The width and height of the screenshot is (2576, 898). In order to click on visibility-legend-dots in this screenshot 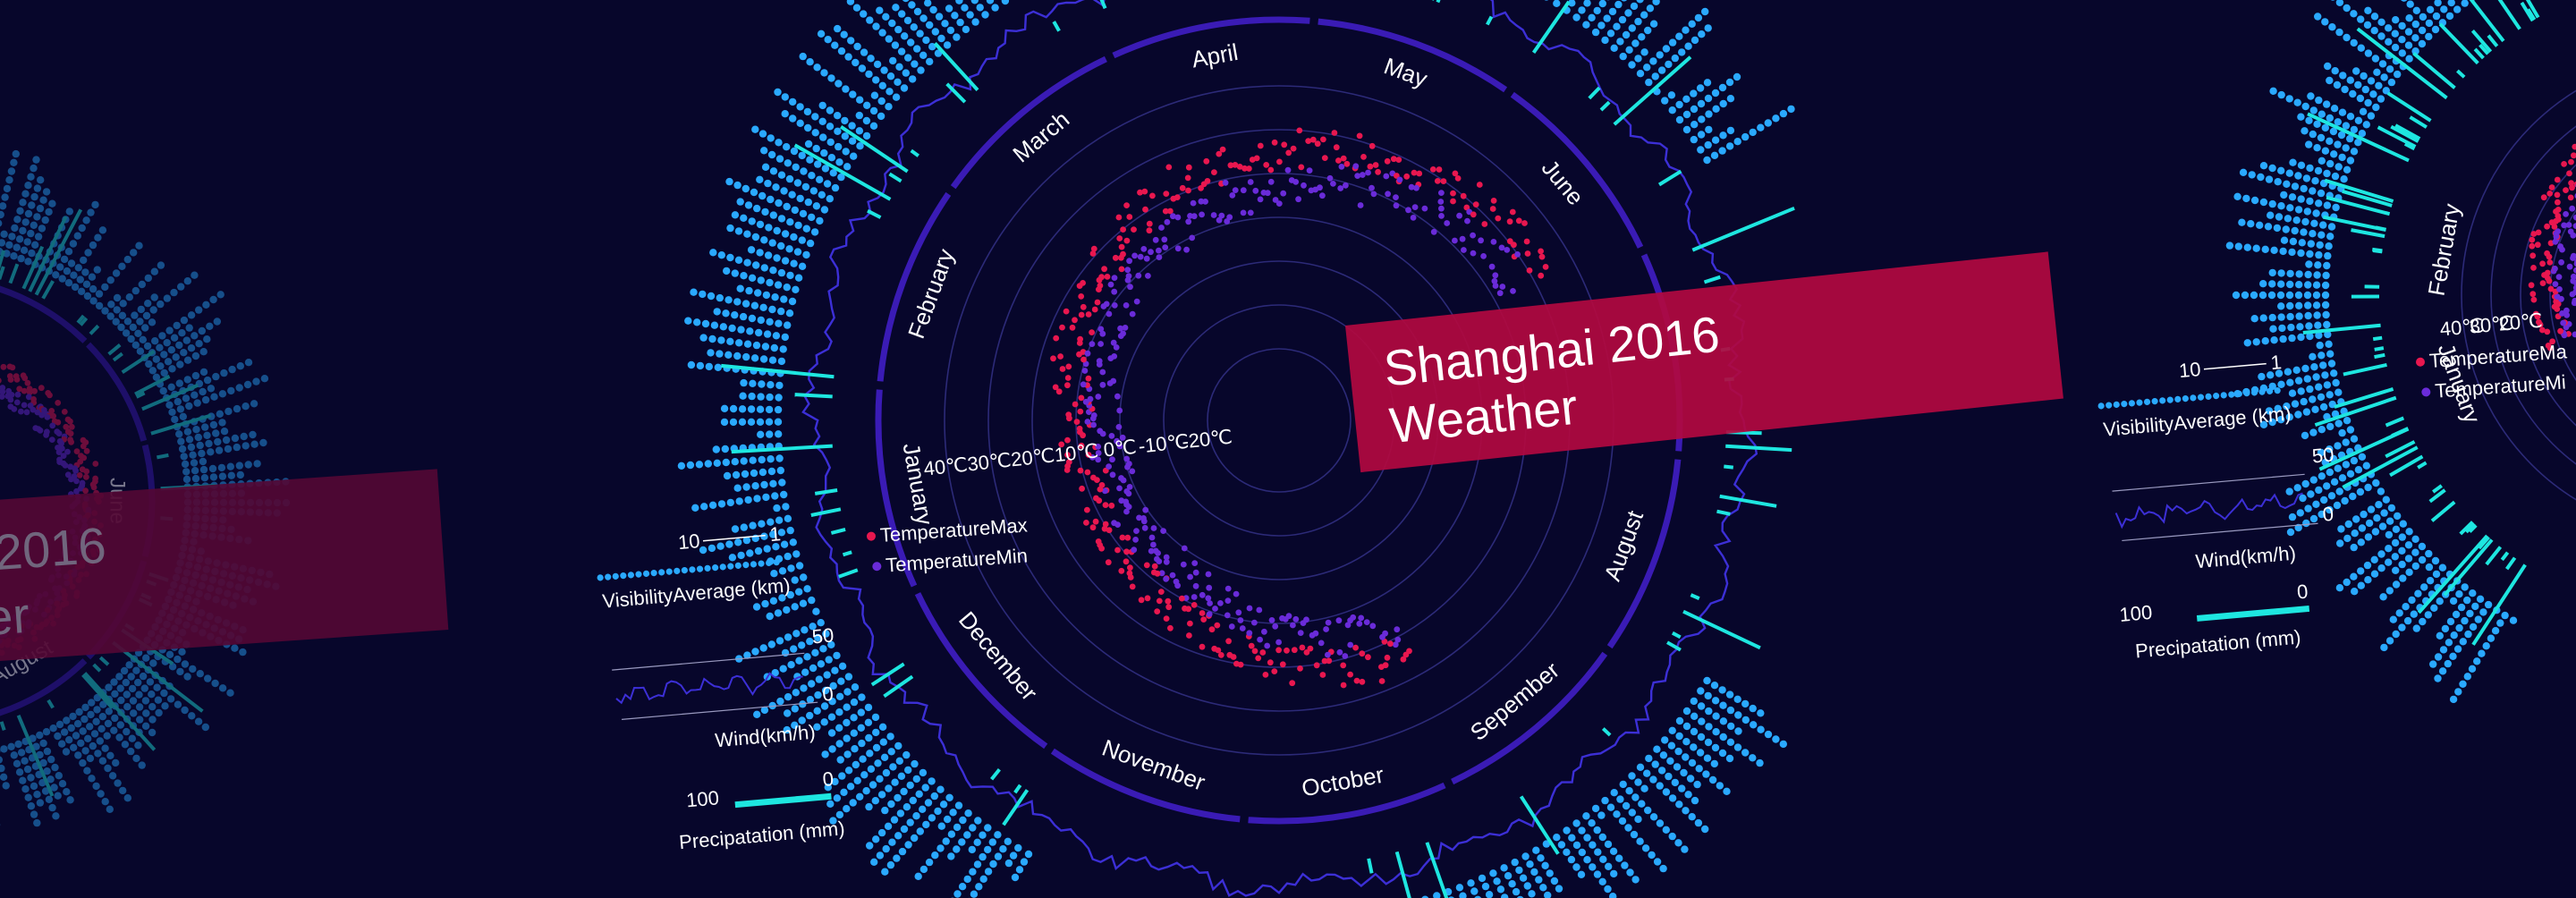, I will do `click(688, 570)`.